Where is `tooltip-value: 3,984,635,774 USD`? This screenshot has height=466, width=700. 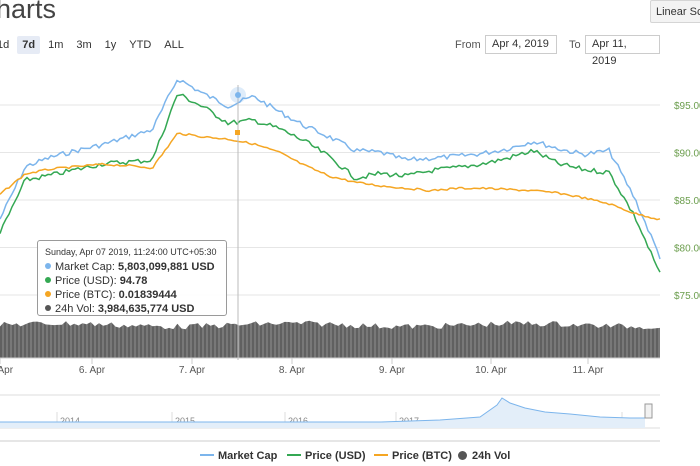 tooltip-value: 3,984,635,774 USD is located at coordinates (146, 309).